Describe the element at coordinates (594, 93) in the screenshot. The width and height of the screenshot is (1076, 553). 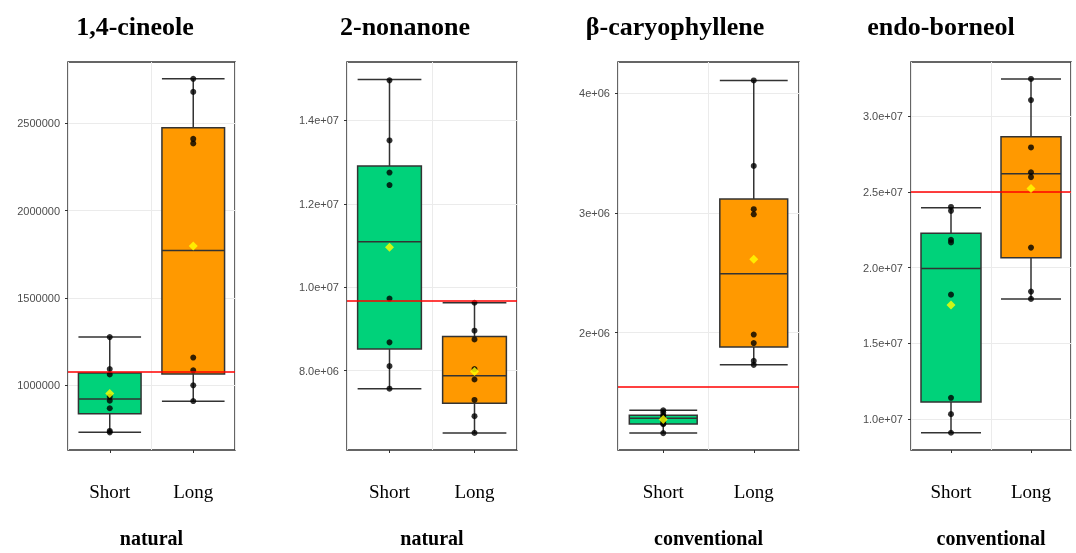
I see `y-tick-label: 4e+06` at that location.